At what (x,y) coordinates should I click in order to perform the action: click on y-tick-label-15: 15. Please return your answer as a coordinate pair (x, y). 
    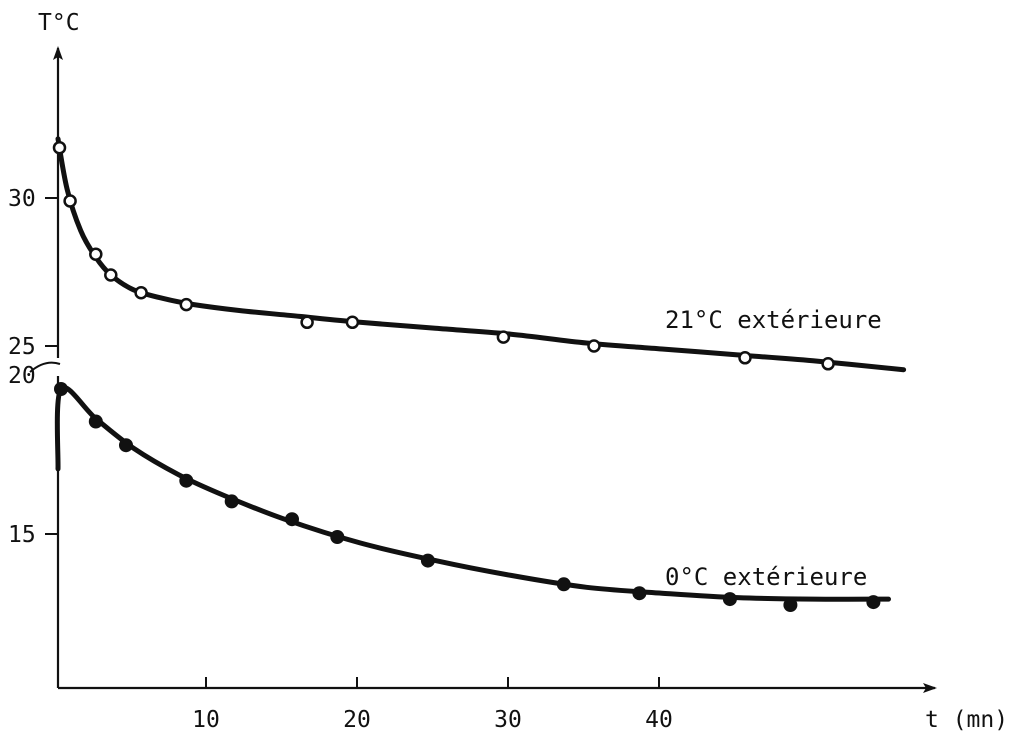
    Looking at the image, I should click on (22, 535).